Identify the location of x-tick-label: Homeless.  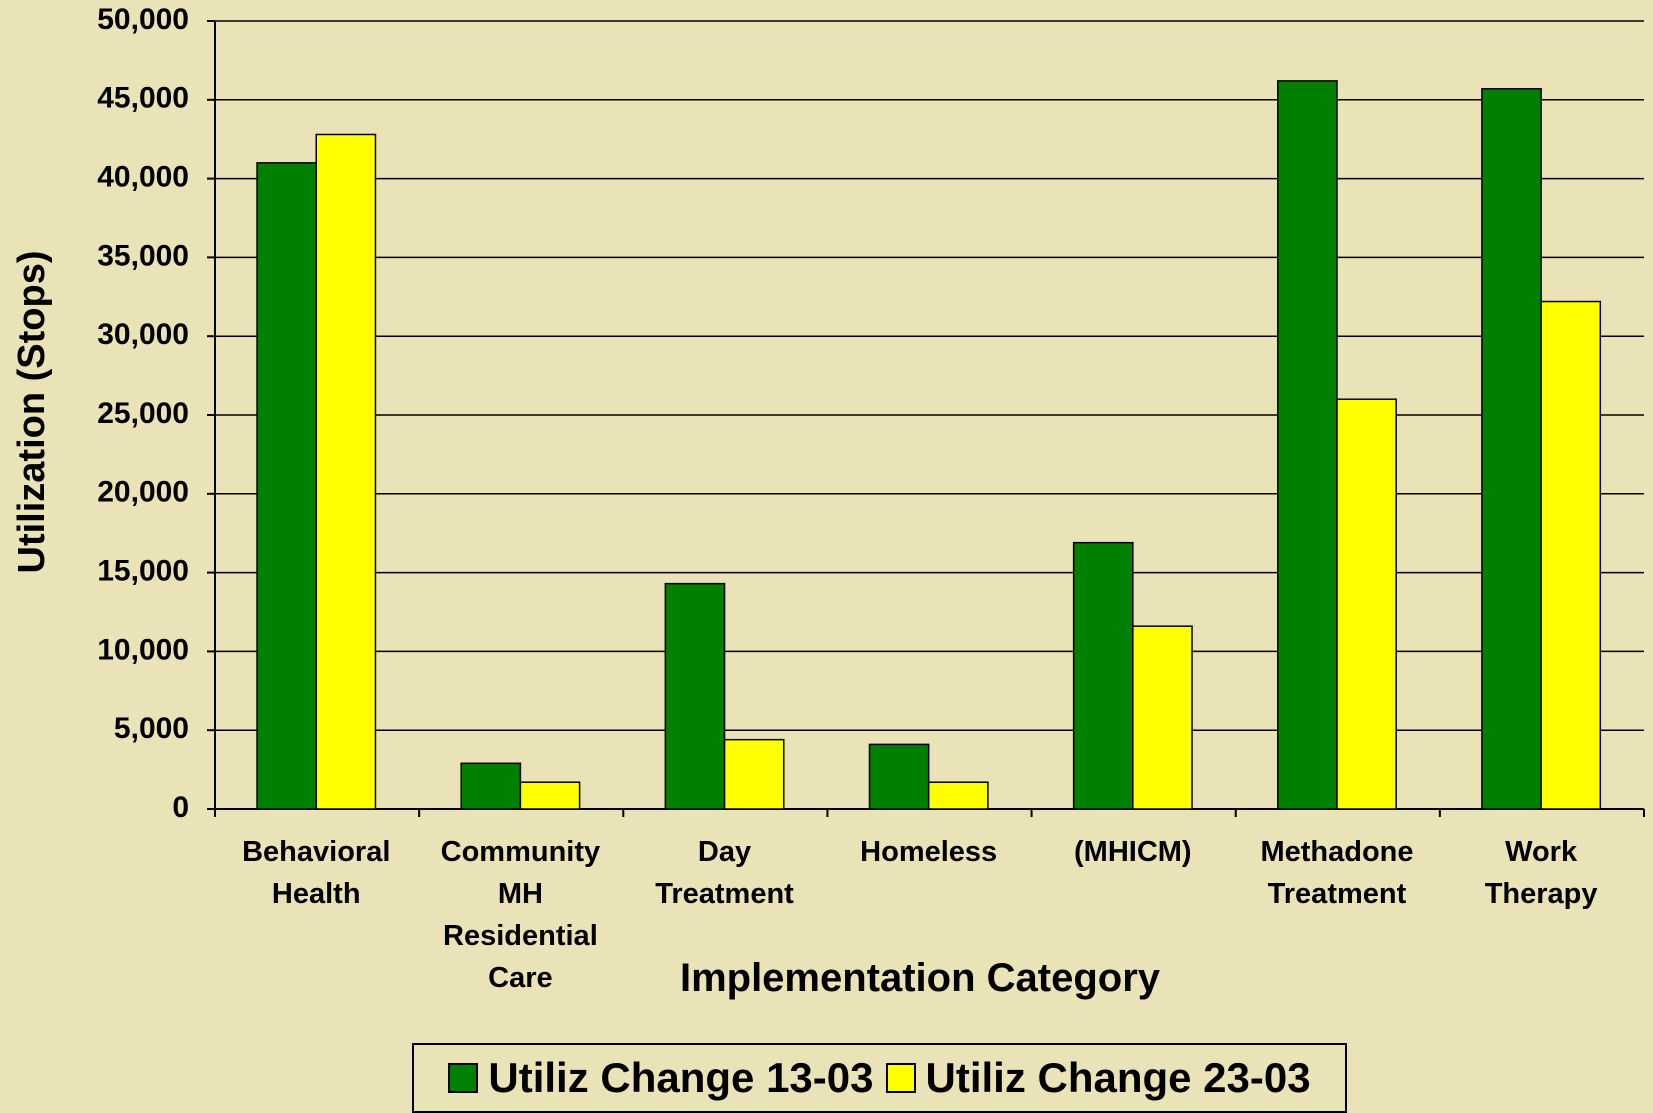
(929, 852).